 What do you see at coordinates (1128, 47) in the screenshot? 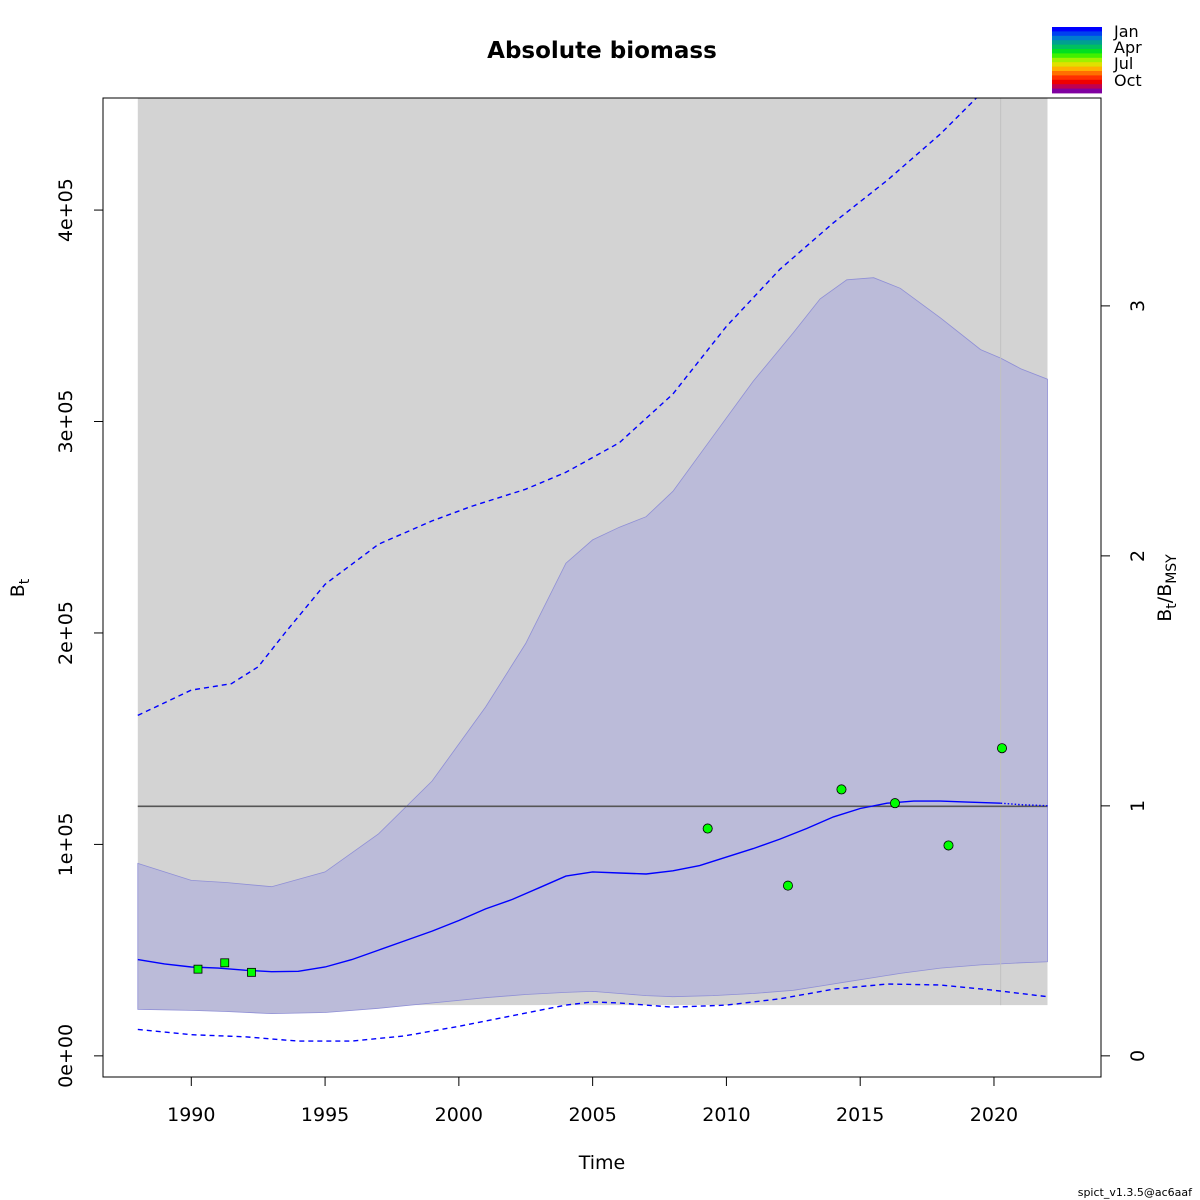
I see `legend-label: Apr` at bounding box center [1128, 47].